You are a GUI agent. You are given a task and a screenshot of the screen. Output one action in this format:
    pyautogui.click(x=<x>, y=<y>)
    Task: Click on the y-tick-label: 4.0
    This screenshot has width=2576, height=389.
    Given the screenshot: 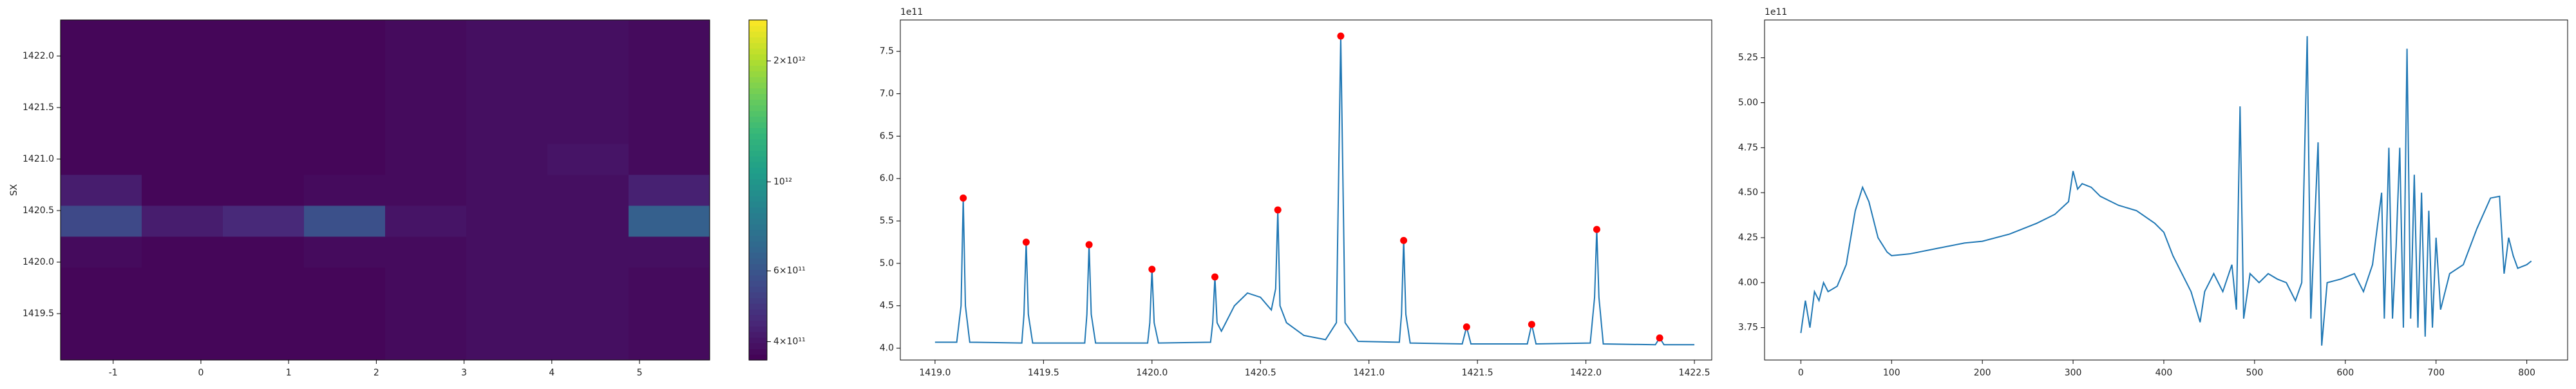 What is the action you would take?
    pyautogui.click(x=887, y=348)
    